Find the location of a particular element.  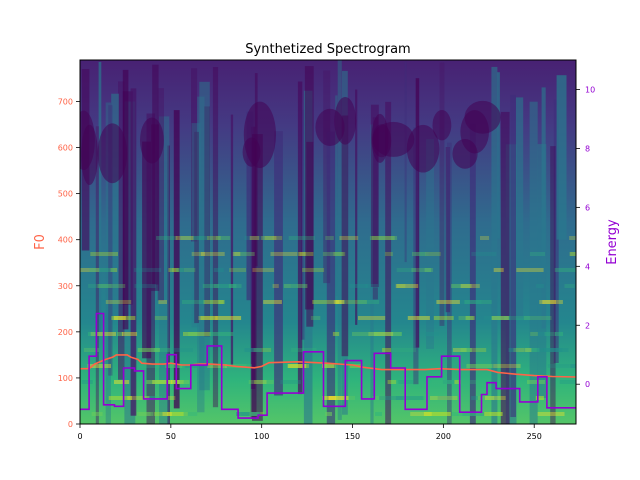

x-tick-label: 200 is located at coordinates (443, 436).